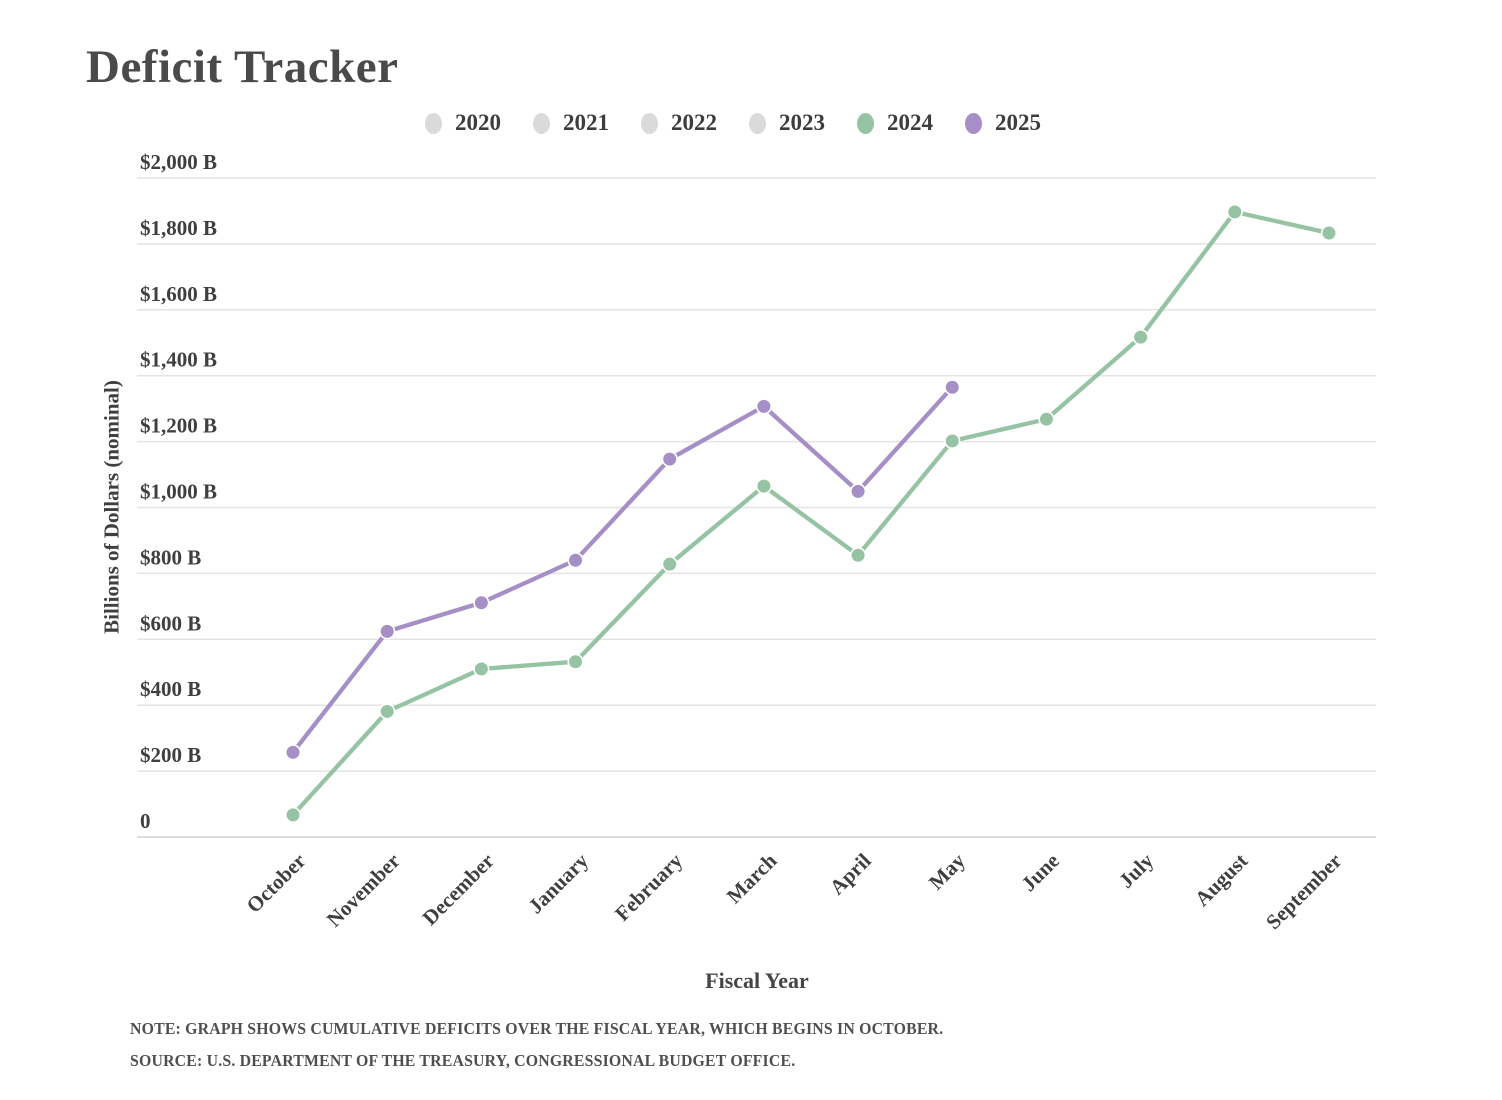  Describe the element at coordinates (575, 661) in the screenshot. I see `data-point-2024-January` at that location.